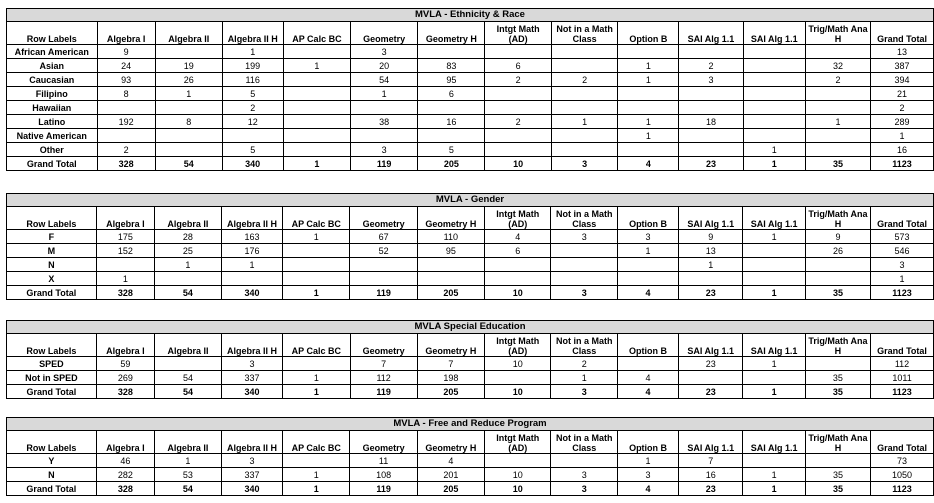 This screenshot has width=934, height=503. I want to click on data-cell: 394, so click(902, 79).